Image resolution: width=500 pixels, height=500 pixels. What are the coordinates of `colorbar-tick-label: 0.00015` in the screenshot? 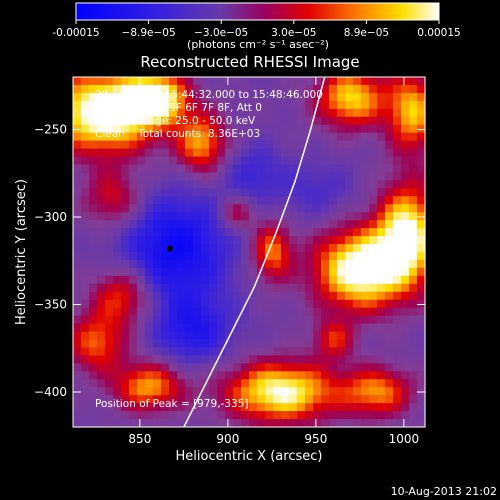 It's located at (438, 33).